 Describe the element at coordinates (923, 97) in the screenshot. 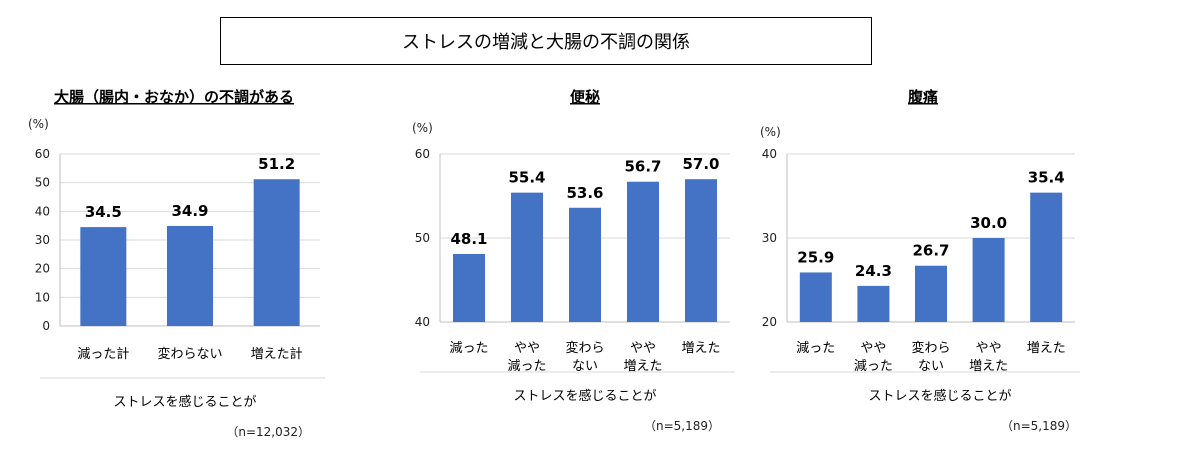

I see `chart-title: 腹痛` at that location.